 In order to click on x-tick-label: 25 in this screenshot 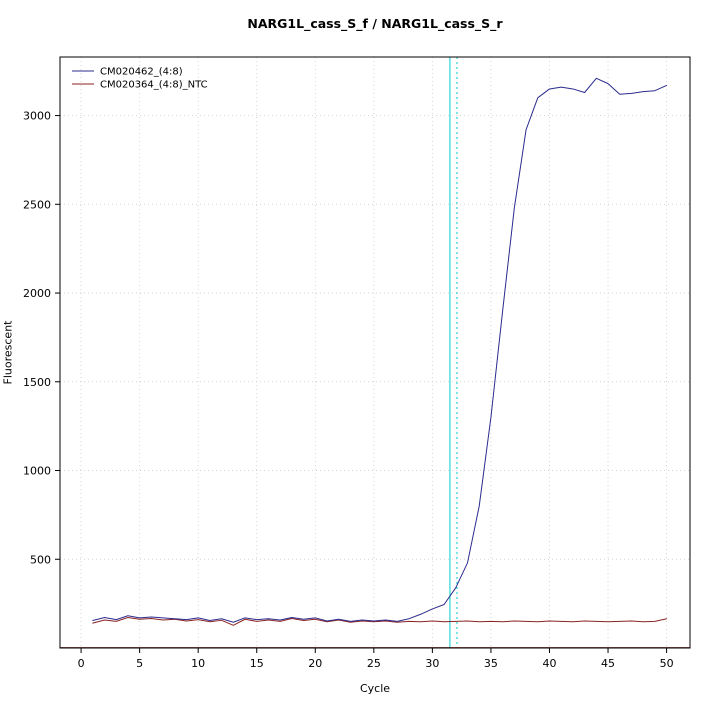, I will do `click(374, 663)`.